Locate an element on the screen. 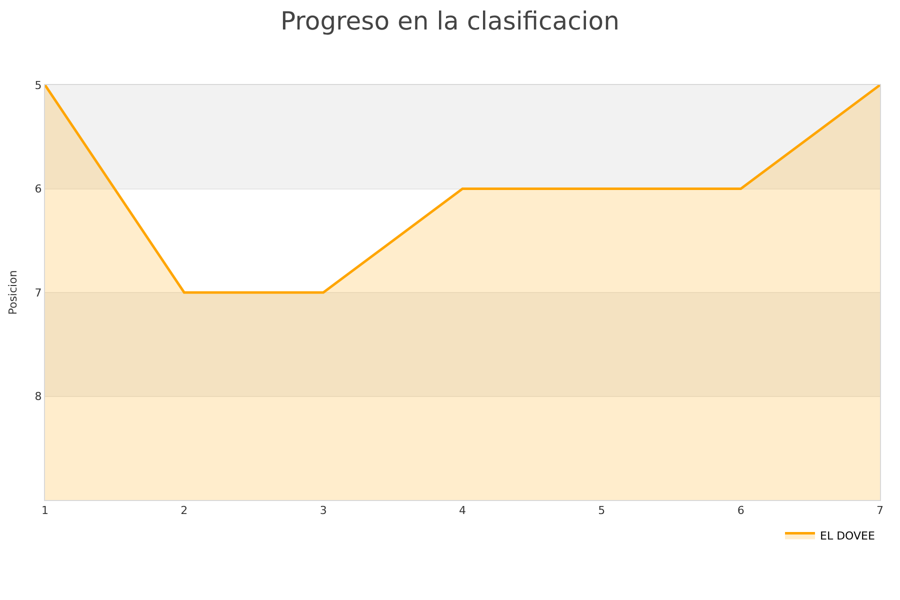  x-tick-label: 1 is located at coordinates (45, 511).